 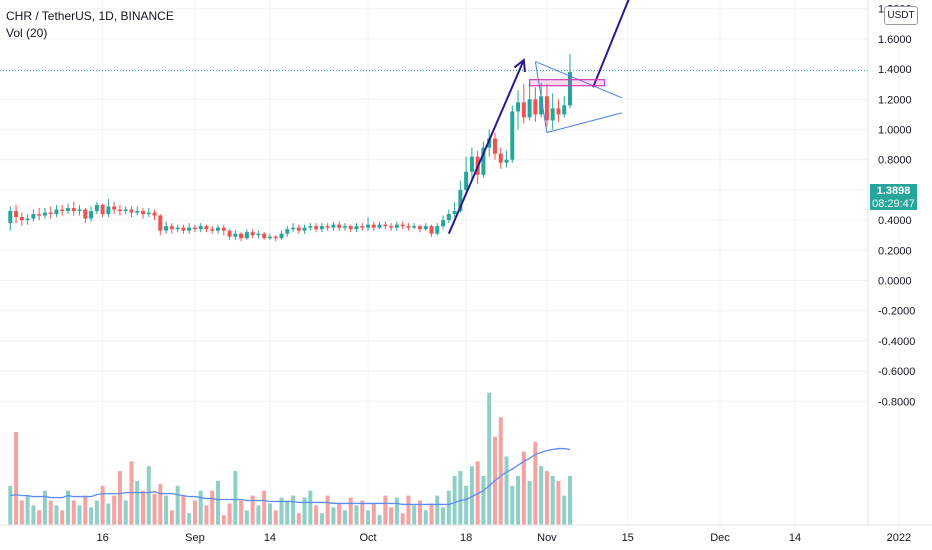 I want to click on volume-legend: Vol (20), so click(x=27, y=33).